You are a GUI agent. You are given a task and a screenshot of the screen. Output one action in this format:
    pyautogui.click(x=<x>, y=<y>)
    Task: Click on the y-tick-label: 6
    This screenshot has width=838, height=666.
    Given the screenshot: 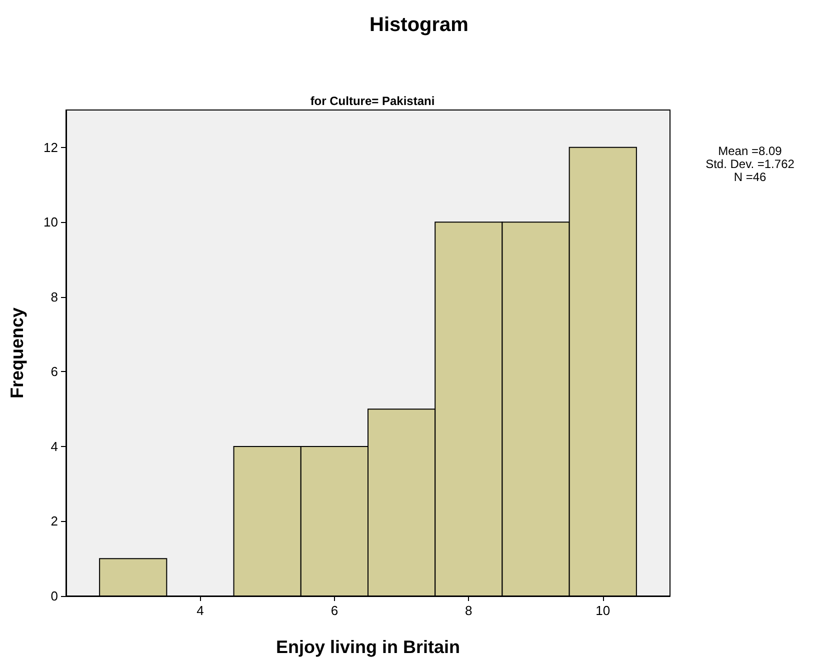 What is the action you would take?
    pyautogui.click(x=54, y=372)
    